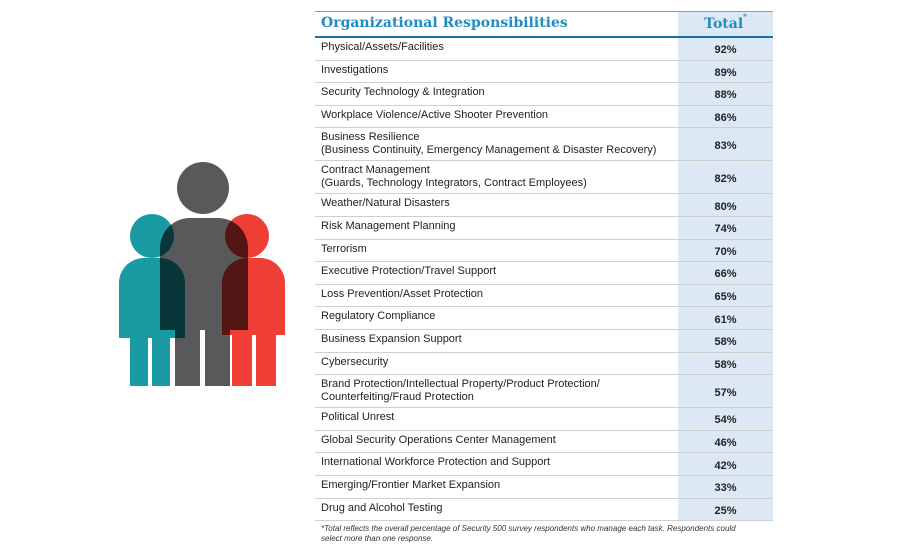  Describe the element at coordinates (544, 49) in the screenshot. I see `table-row: Physical/Assets/Facilities 92%` at that location.